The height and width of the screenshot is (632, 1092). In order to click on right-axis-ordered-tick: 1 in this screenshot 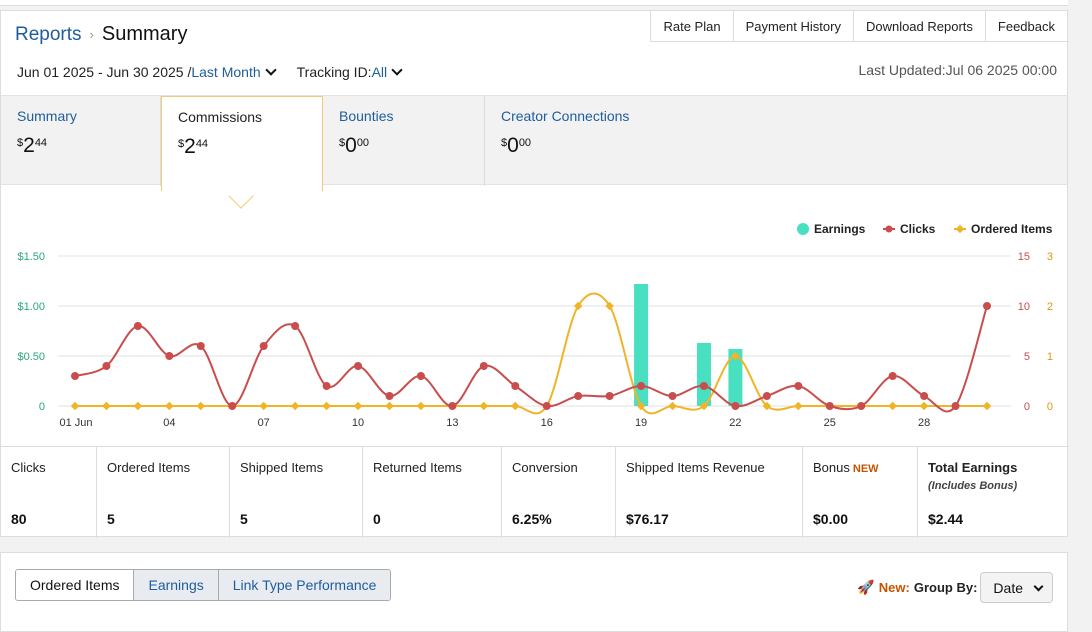, I will do `click(1050, 357)`.